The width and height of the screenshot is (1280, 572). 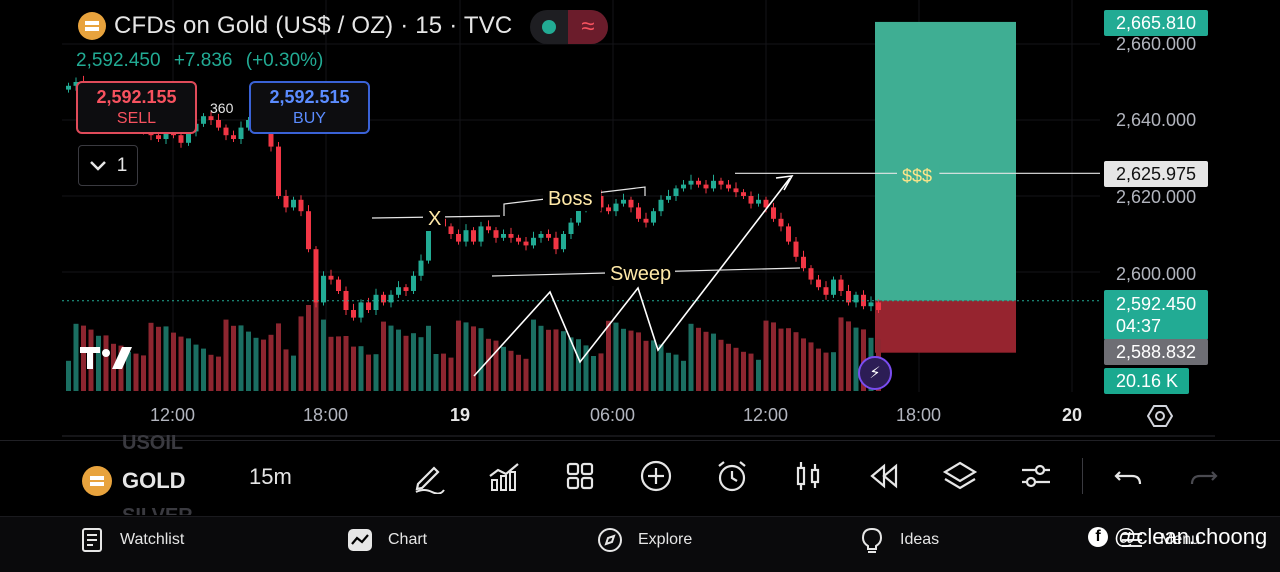 I want to click on watermark: f @clean.choong, so click(x=1177, y=537).